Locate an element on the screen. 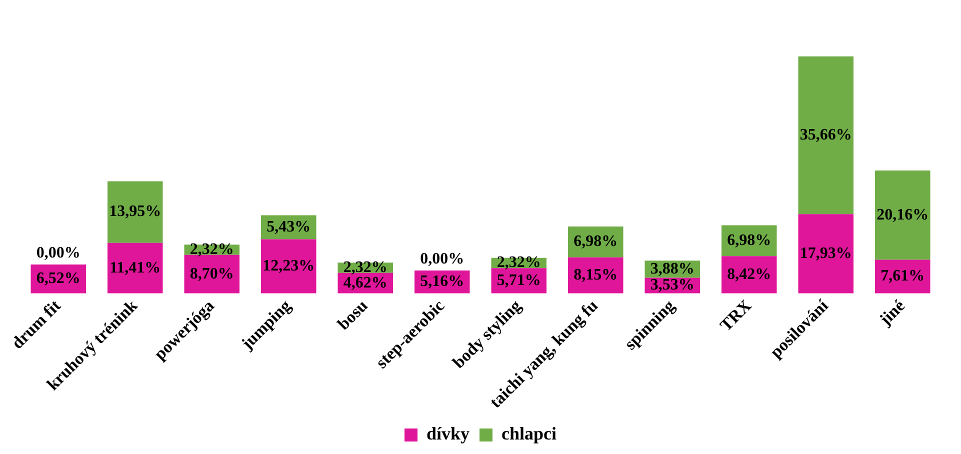 The width and height of the screenshot is (961, 454). data-label: 3,53% is located at coordinates (672, 285).